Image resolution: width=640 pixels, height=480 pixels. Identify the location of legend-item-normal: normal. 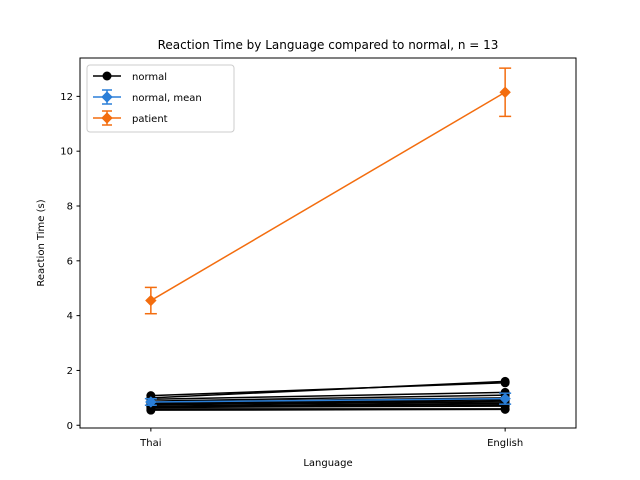
(130, 77).